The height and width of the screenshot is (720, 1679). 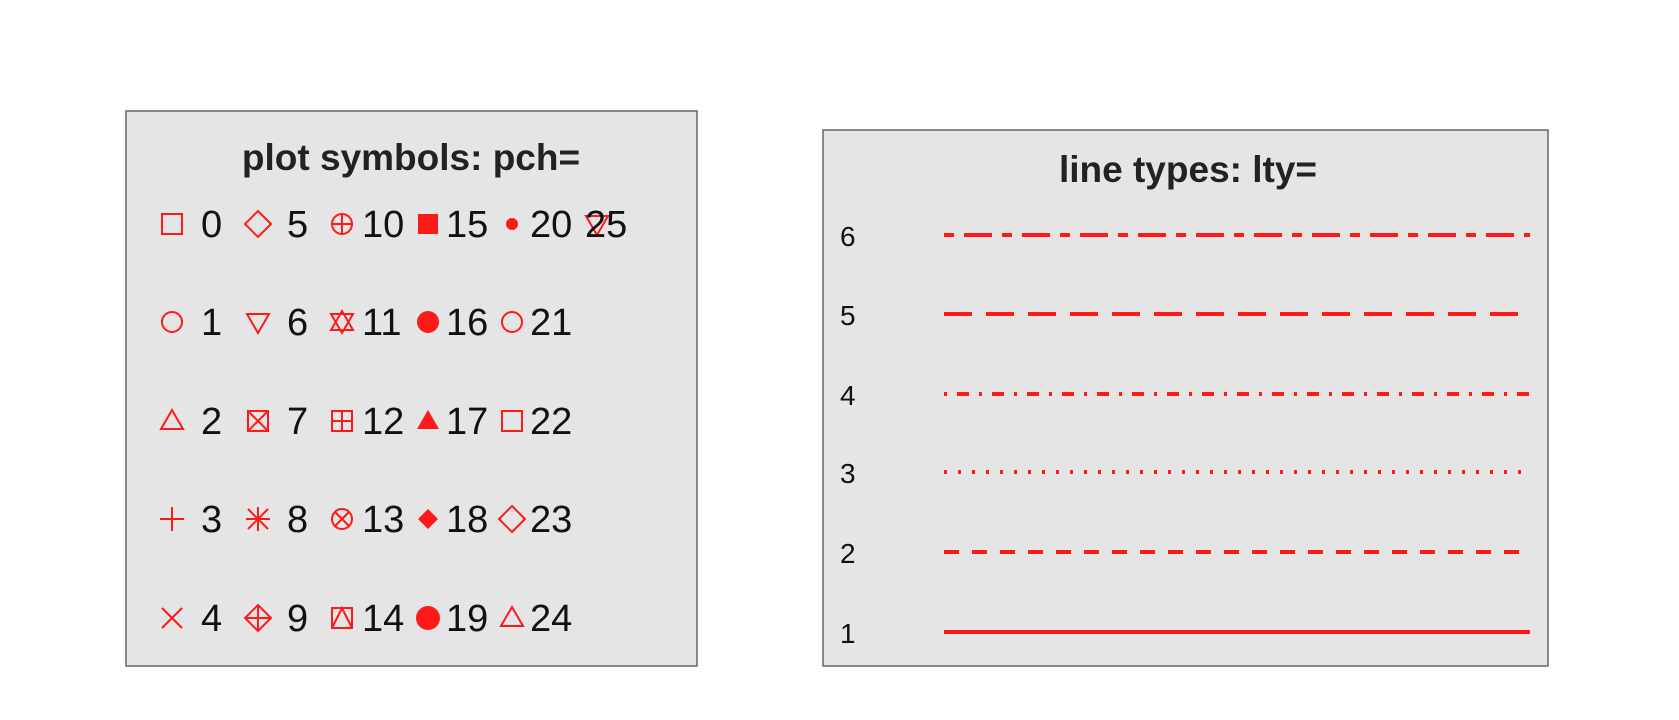 What do you see at coordinates (172, 519) in the screenshot?
I see `symbol-plus-icon` at bounding box center [172, 519].